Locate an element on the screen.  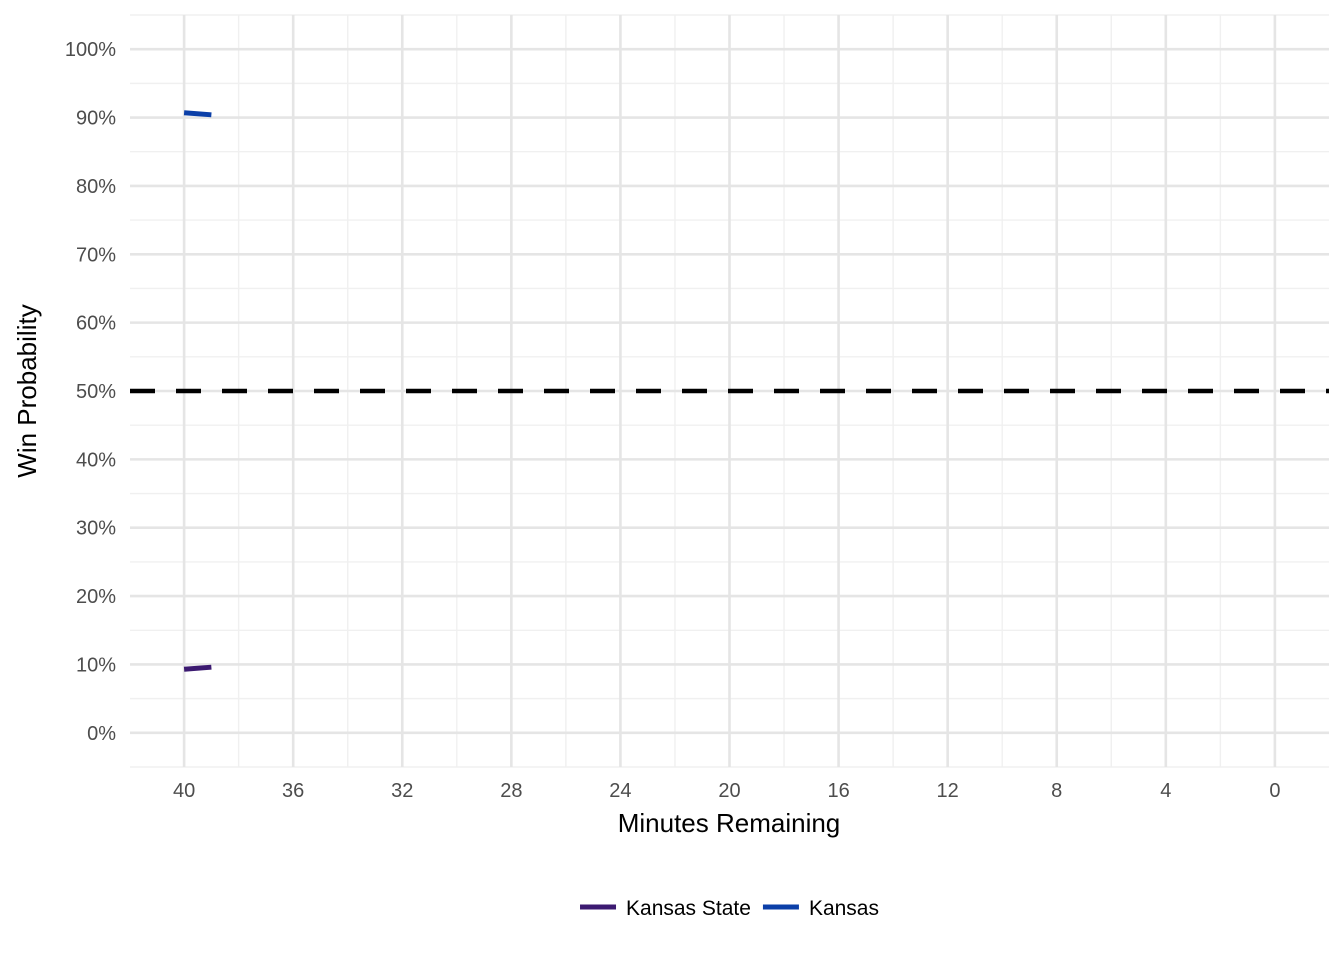
x-tick-label: 16 is located at coordinates (838, 791).